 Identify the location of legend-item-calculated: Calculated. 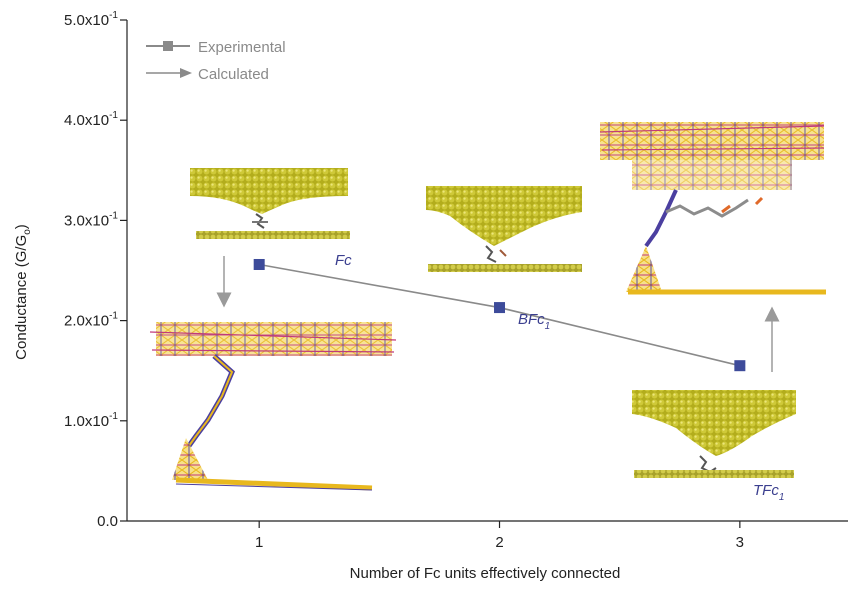
(207, 74).